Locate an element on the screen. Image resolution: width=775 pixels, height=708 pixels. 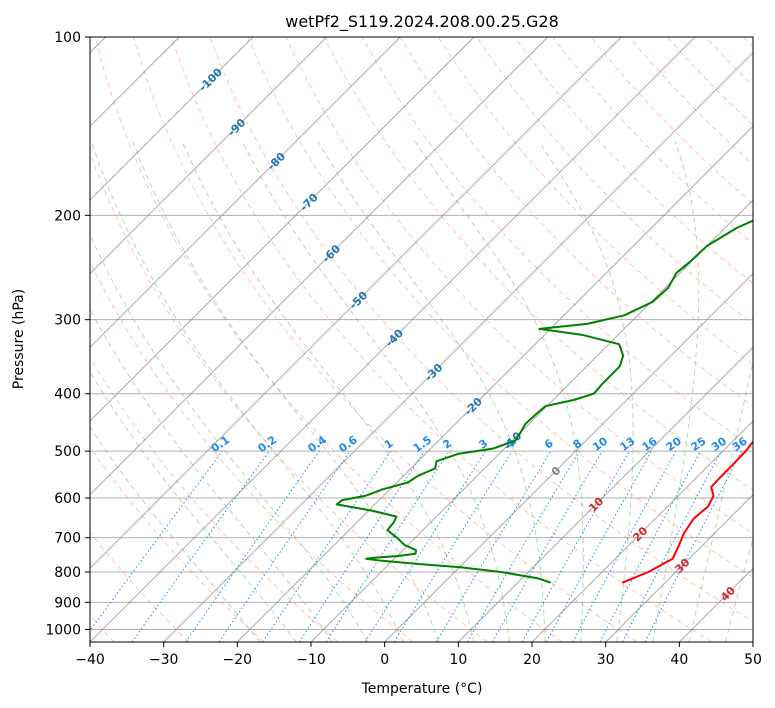
x-tick-label: 30 is located at coordinates (606, 660).